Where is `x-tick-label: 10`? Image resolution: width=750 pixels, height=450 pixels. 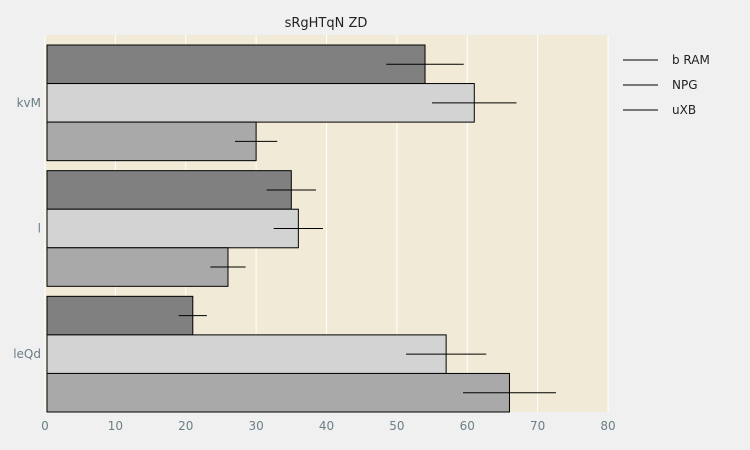 x-tick-label: 10 is located at coordinates (115, 426).